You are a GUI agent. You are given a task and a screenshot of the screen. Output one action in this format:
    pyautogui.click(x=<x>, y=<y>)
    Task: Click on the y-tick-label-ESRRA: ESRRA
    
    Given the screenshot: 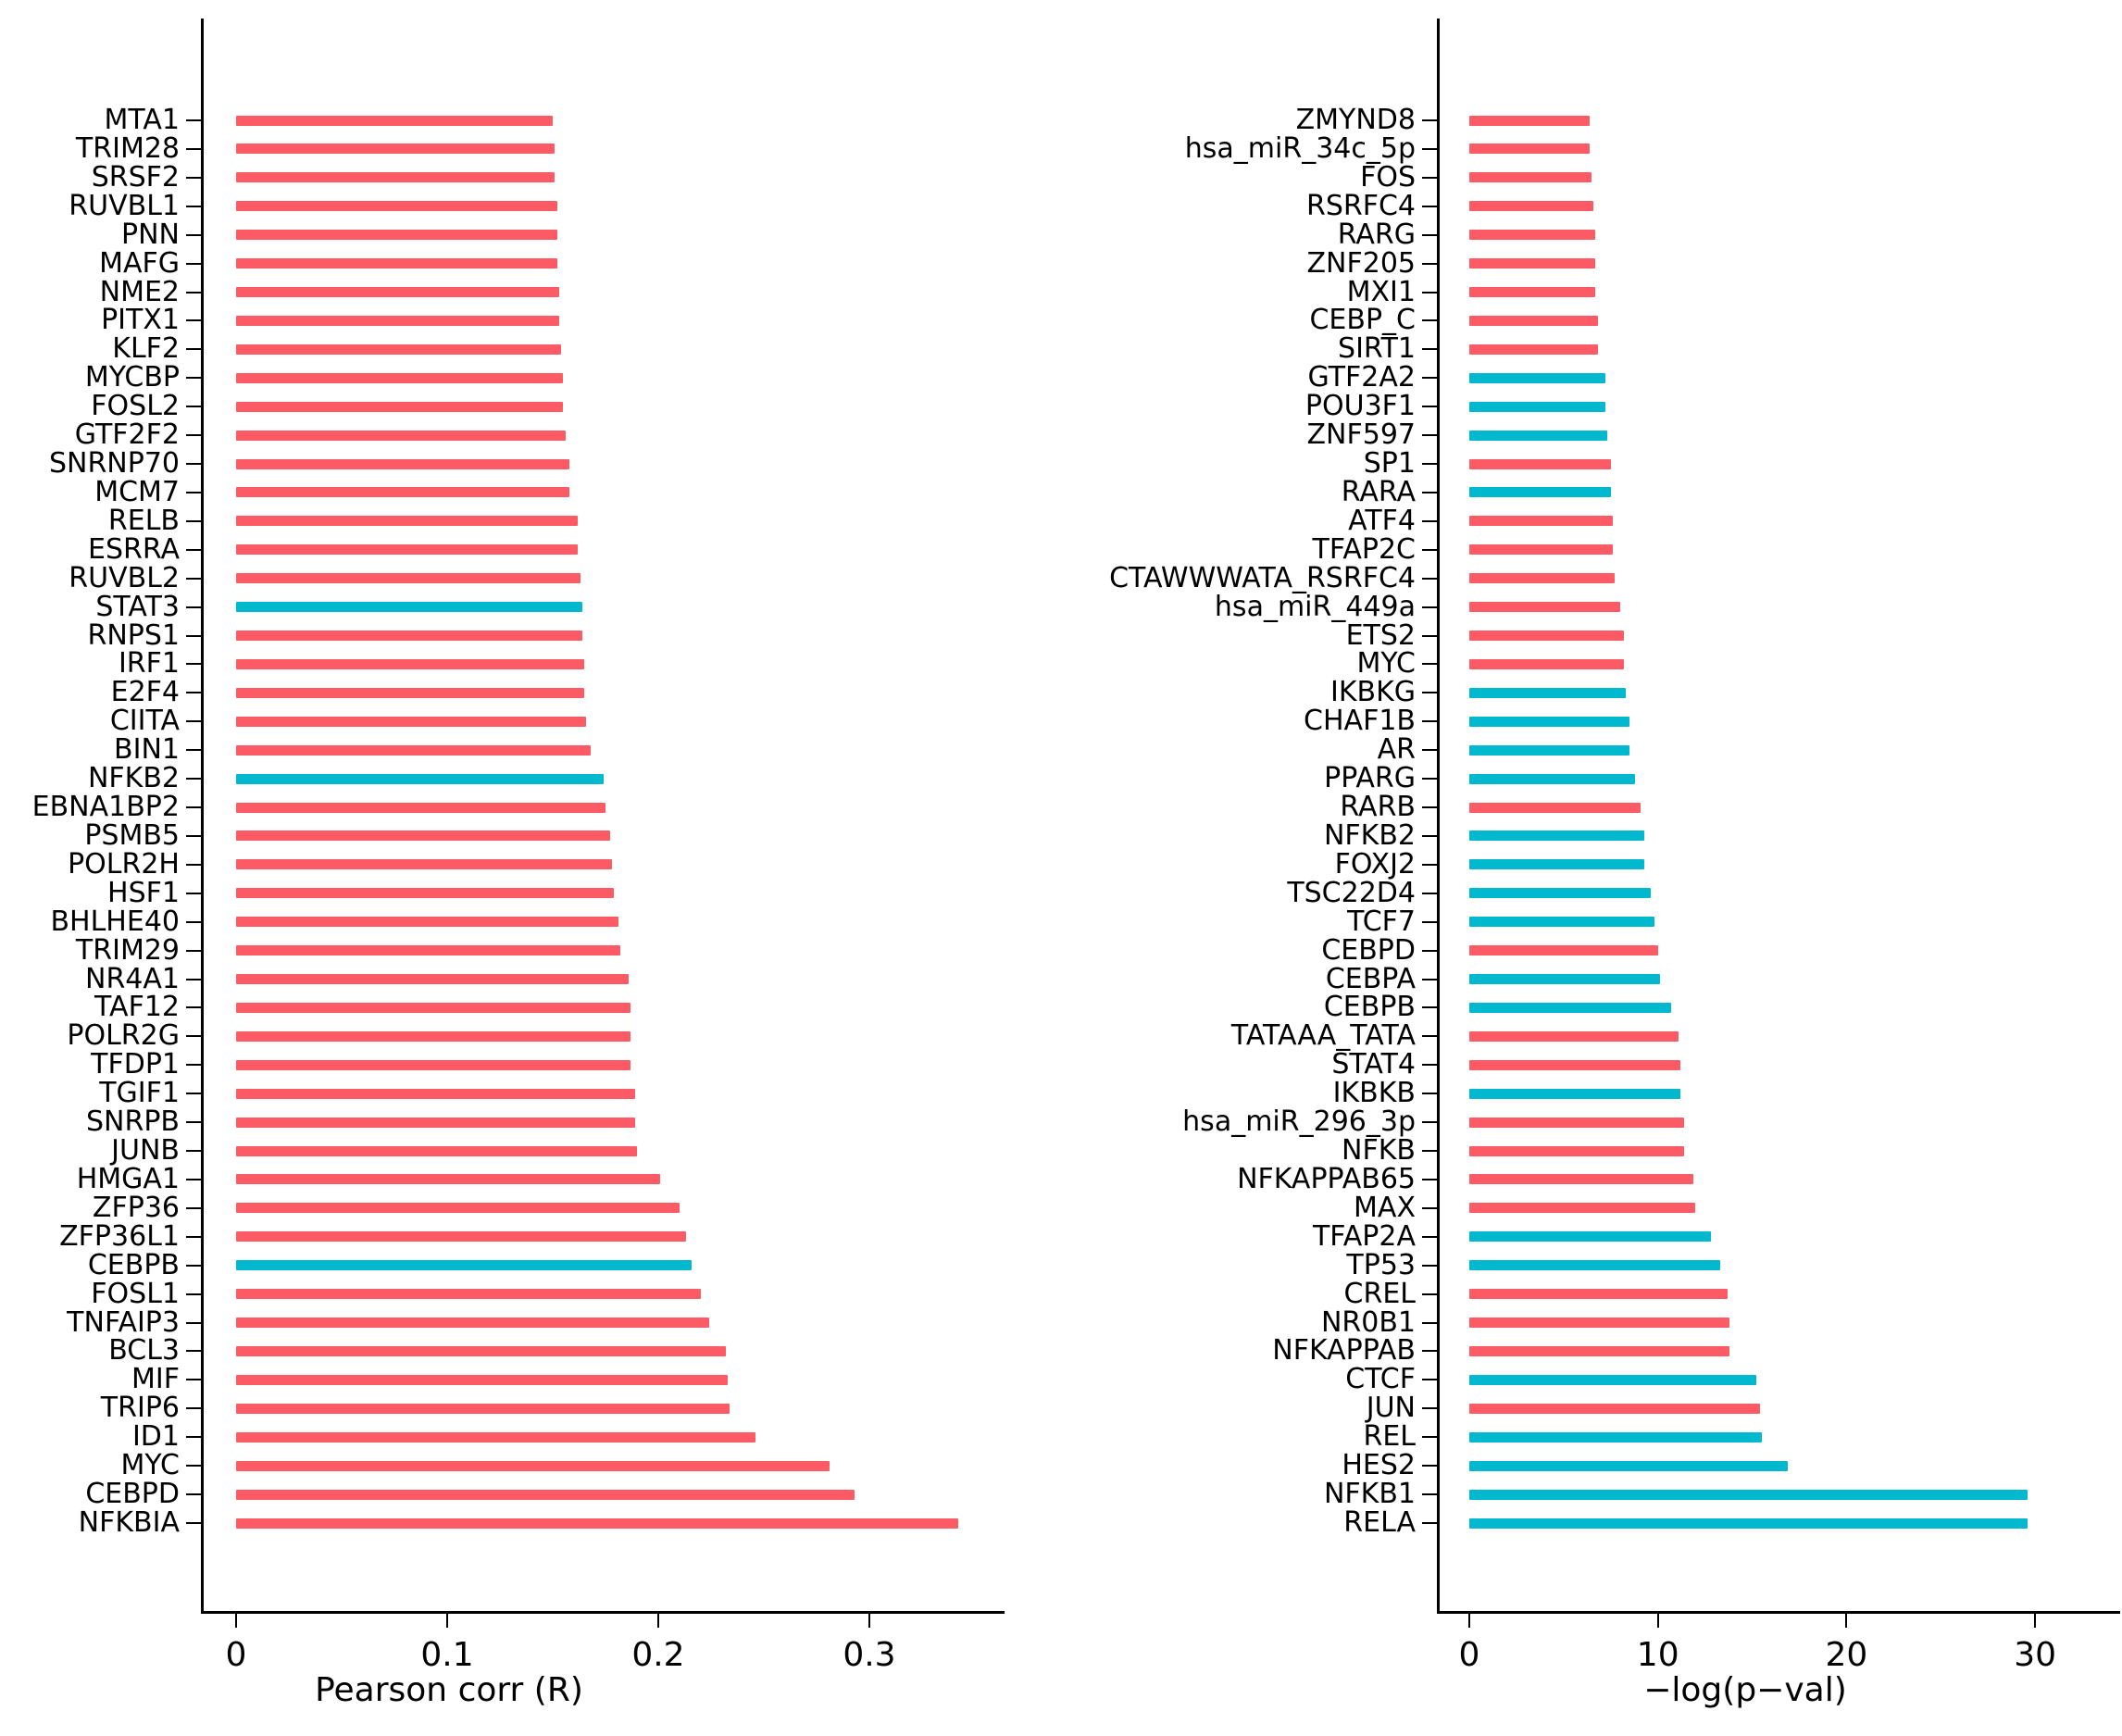 What is the action you would take?
    pyautogui.click(x=134, y=549)
    